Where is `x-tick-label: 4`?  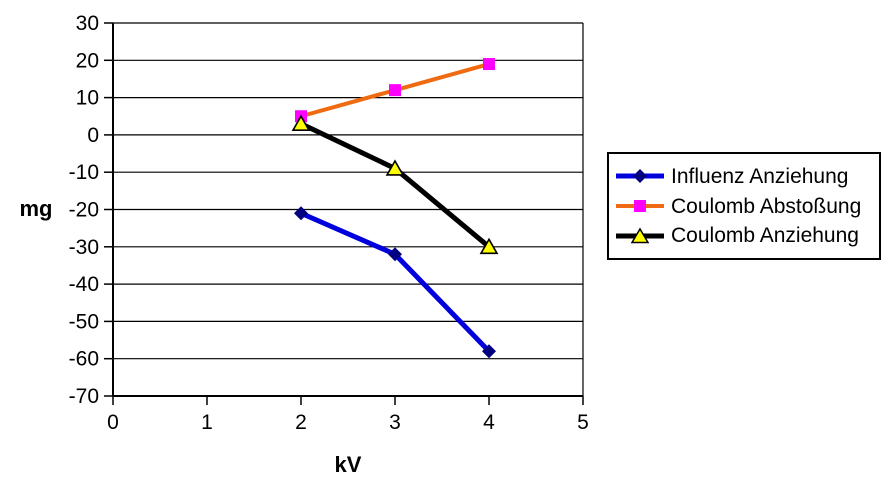 x-tick-label: 4 is located at coordinates (489, 422).